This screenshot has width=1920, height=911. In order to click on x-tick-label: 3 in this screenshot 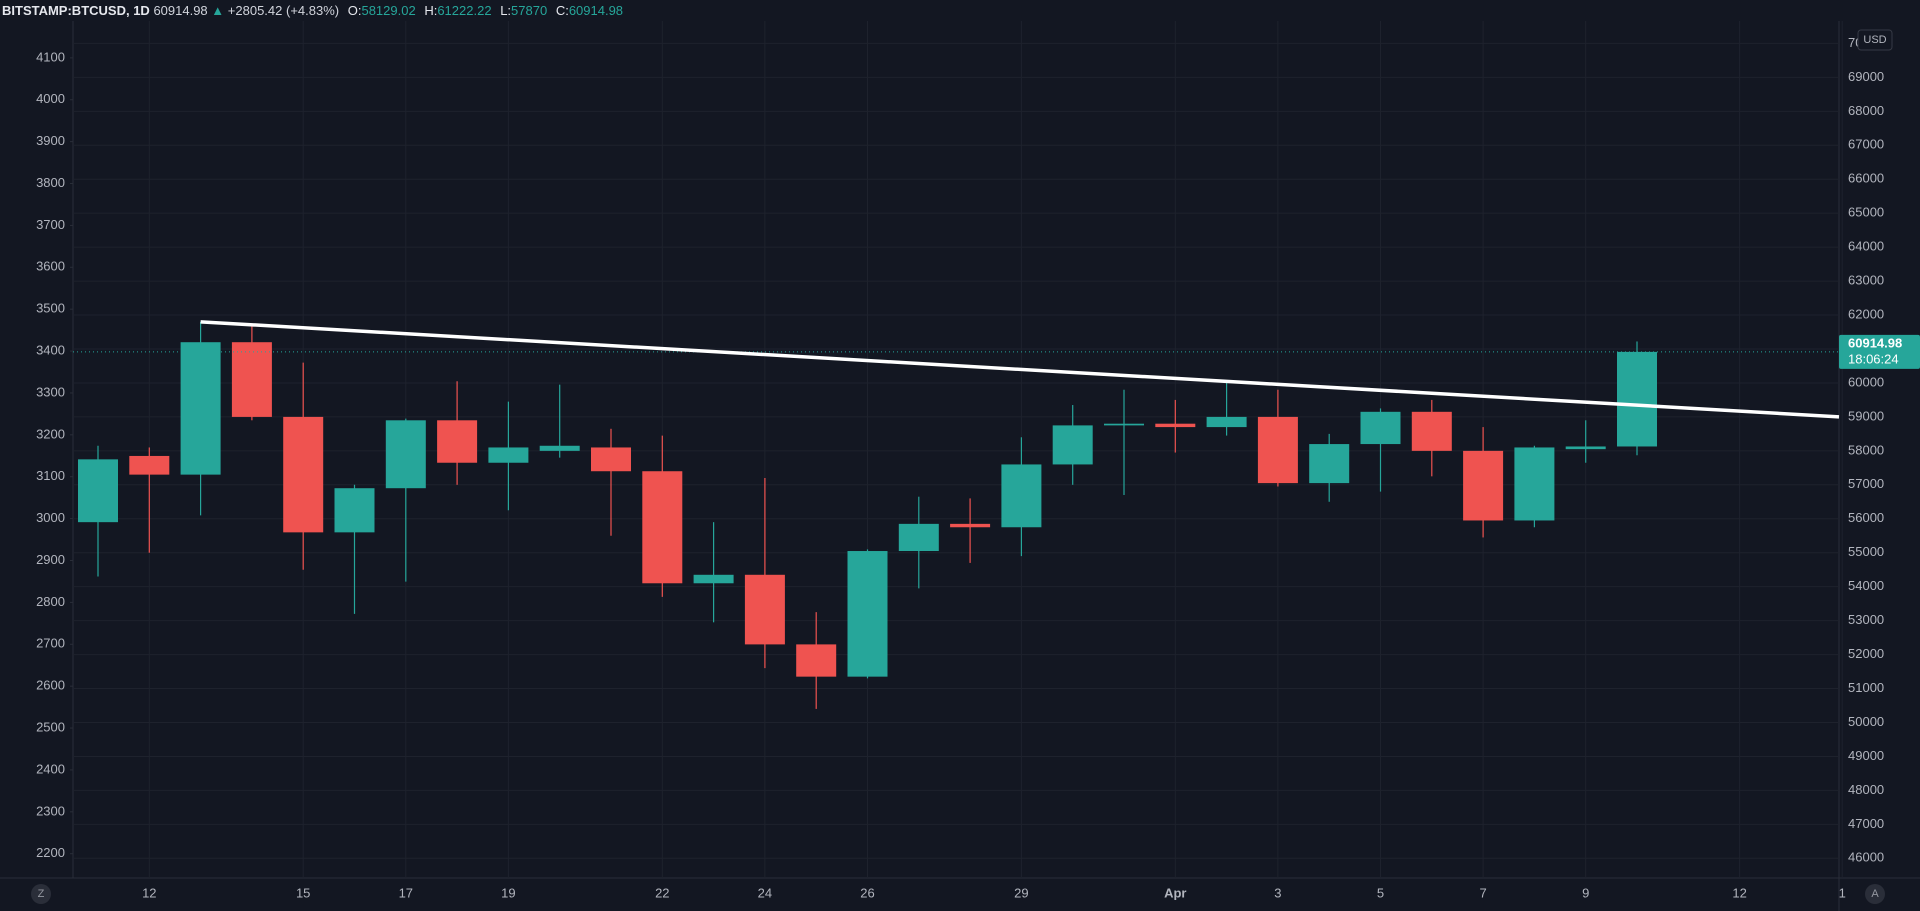, I will do `click(1277, 892)`.